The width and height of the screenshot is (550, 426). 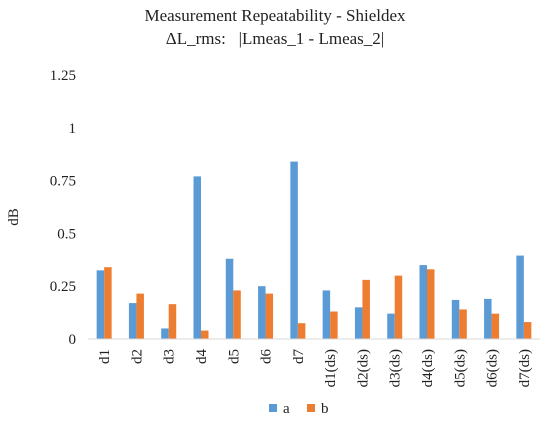 What do you see at coordinates (428, 368) in the screenshot?
I see `x-tick-label: d4(ds)` at bounding box center [428, 368].